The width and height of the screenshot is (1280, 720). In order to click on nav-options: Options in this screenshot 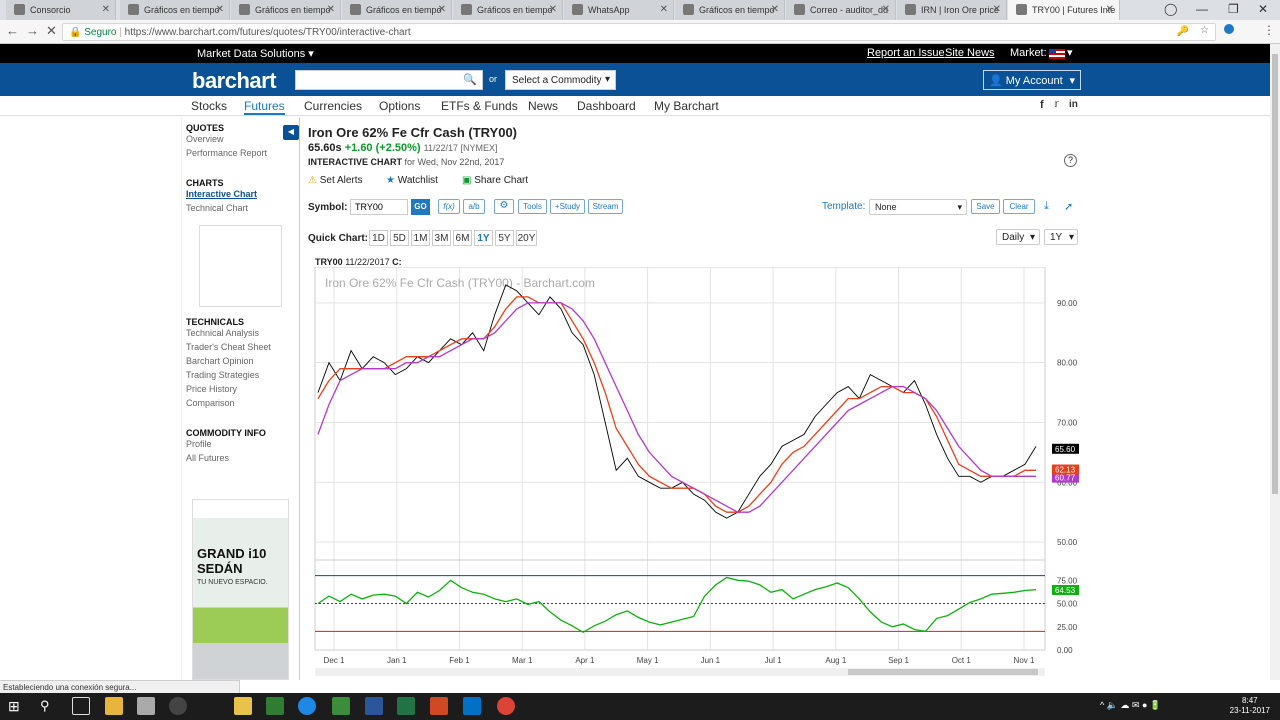, I will do `click(400, 106)`.